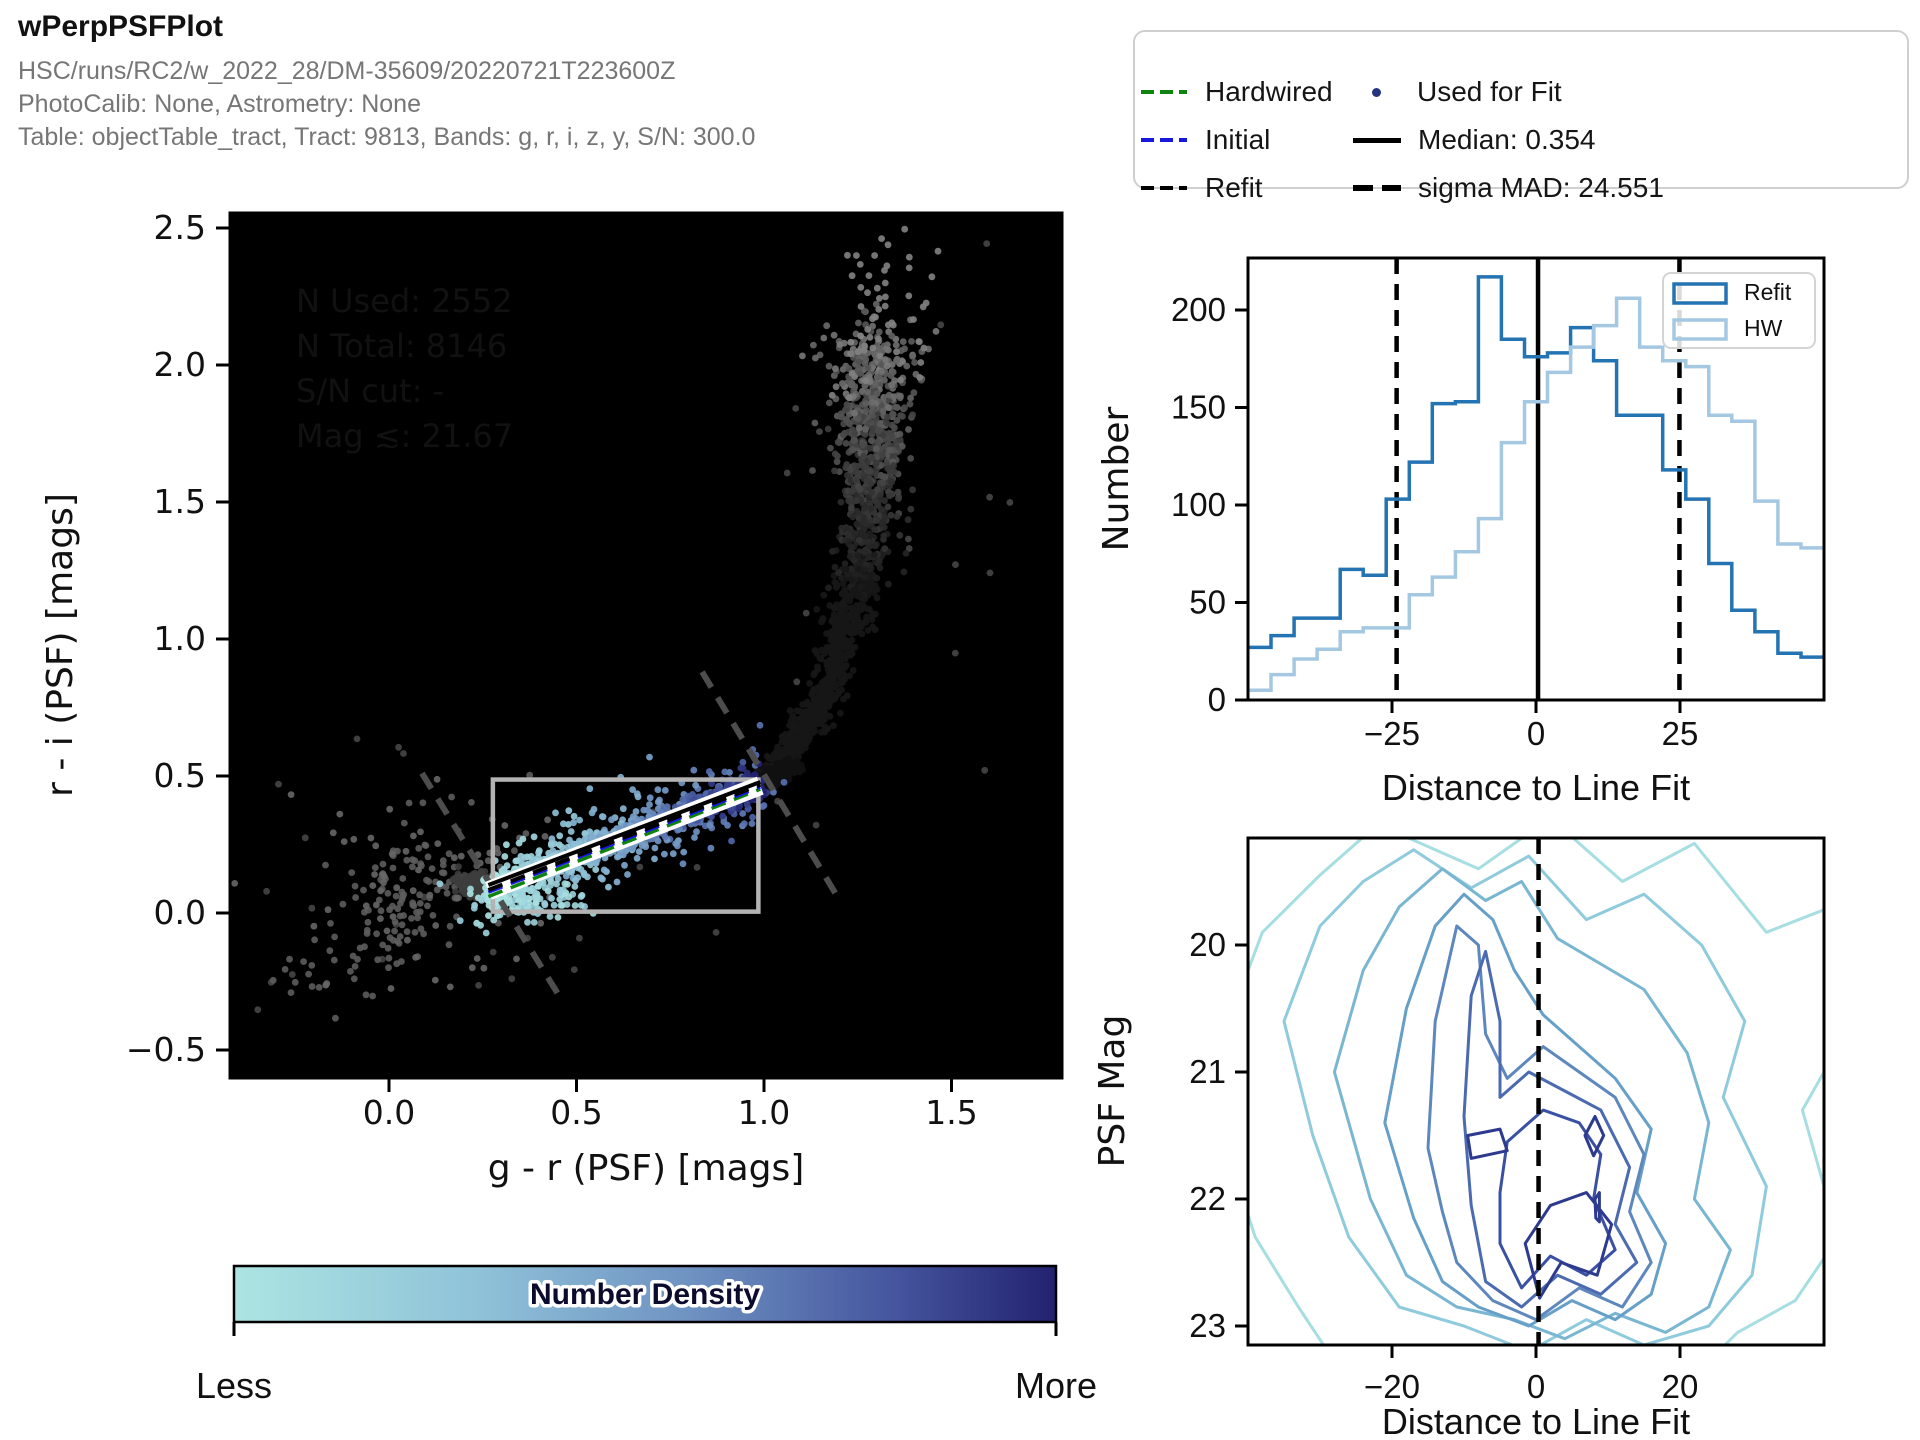  Describe the element at coordinates (1377, 188) in the screenshot. I see `sigma-mad-dash-swatch` at that location.